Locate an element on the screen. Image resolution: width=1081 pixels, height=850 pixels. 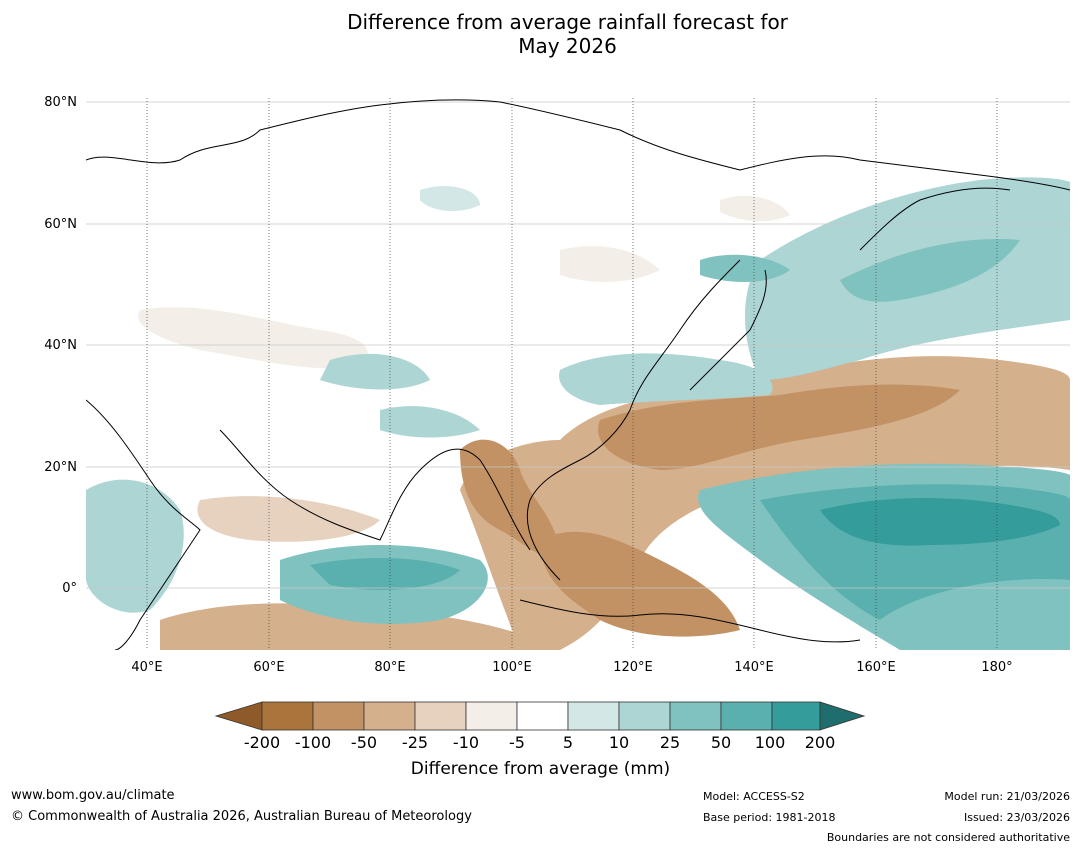
footer-model: Model: ACCESS-S2 is located at coordinates (754, 796).